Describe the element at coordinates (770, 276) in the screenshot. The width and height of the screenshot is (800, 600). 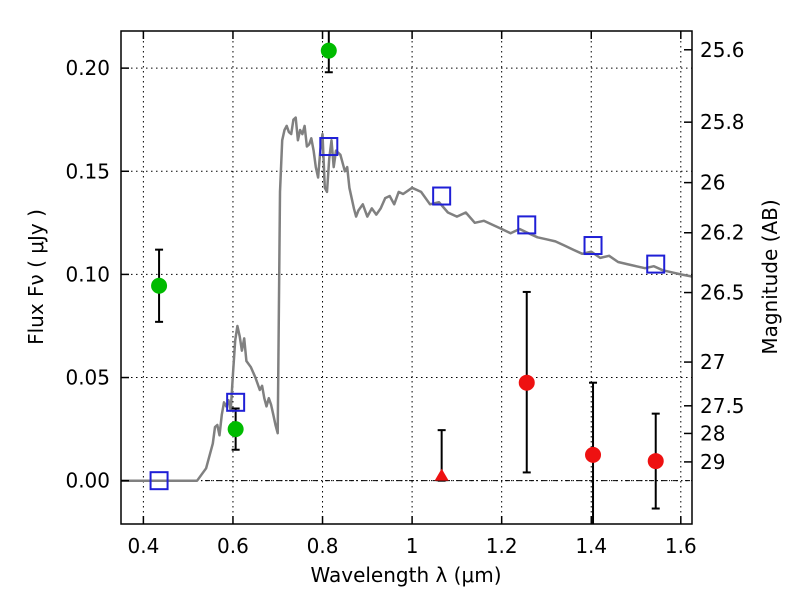
I see `right-axis-label: Magnitude (AB)` at that location.